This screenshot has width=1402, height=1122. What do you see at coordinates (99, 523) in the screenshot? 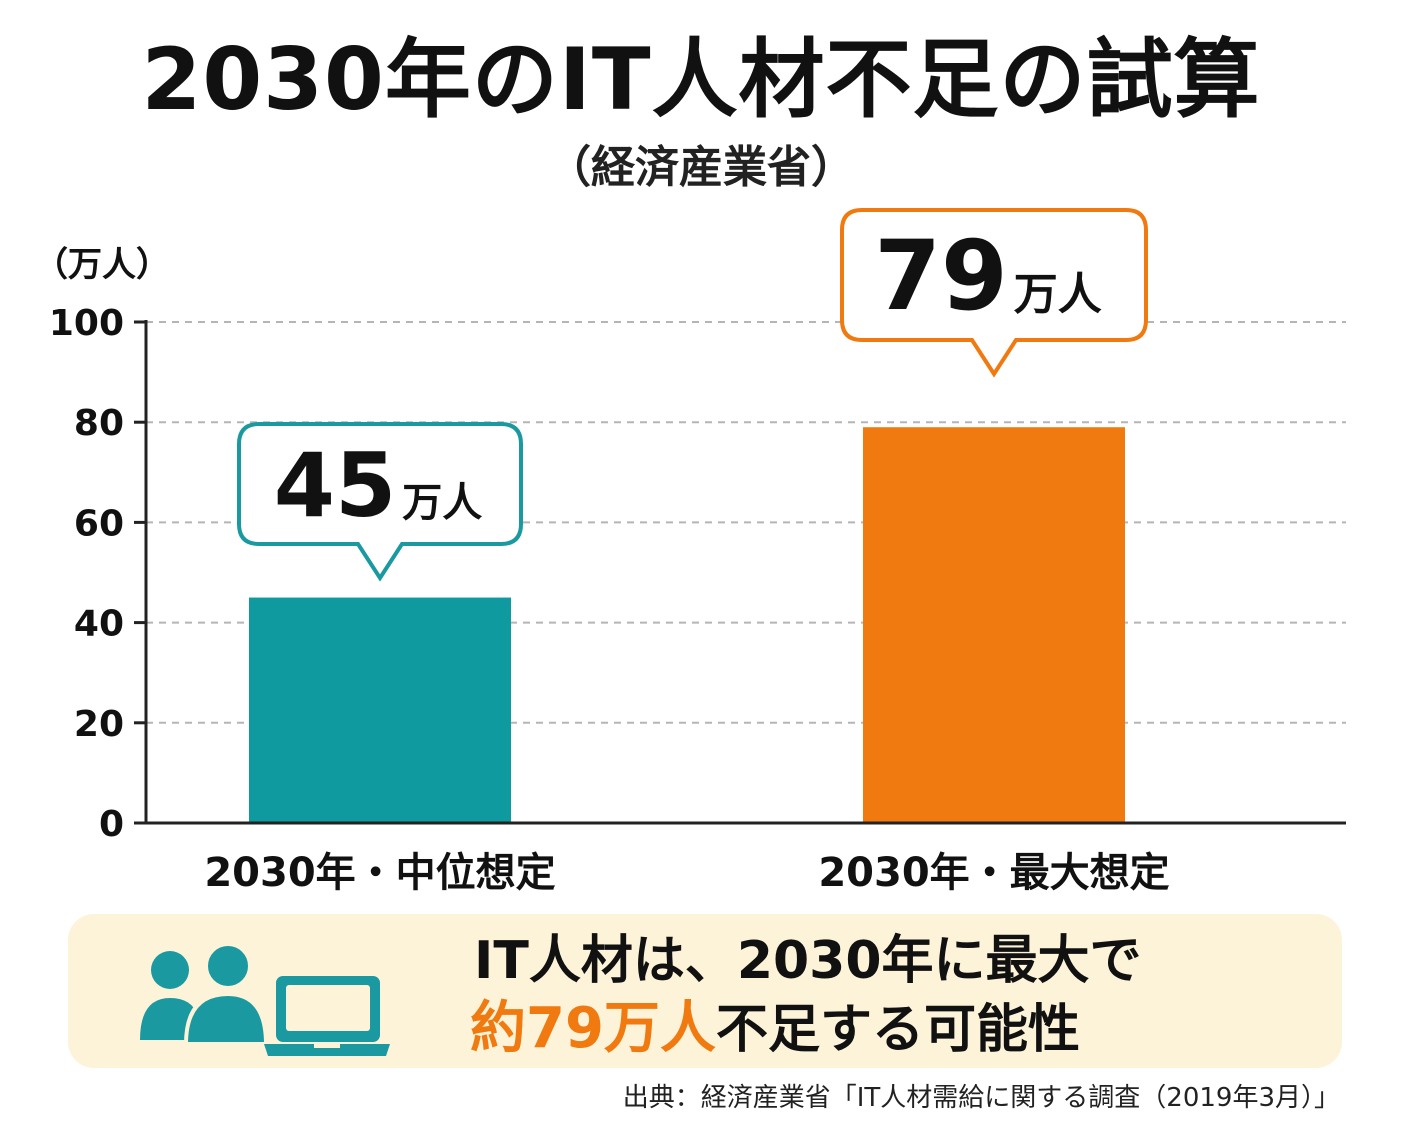
I see `y-tick-label: 60` at bounding box center [99, 523].